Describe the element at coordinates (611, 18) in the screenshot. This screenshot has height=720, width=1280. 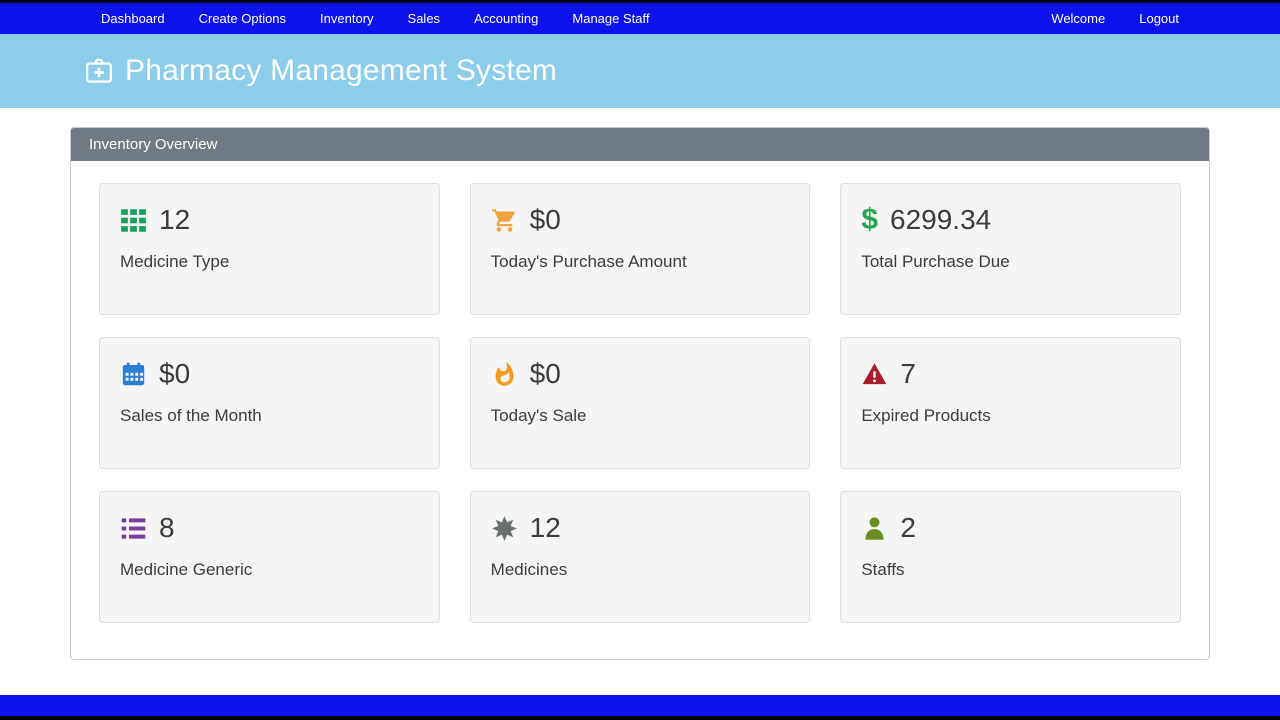
I see `nav-manage-staff: Manage Staff` at that location.